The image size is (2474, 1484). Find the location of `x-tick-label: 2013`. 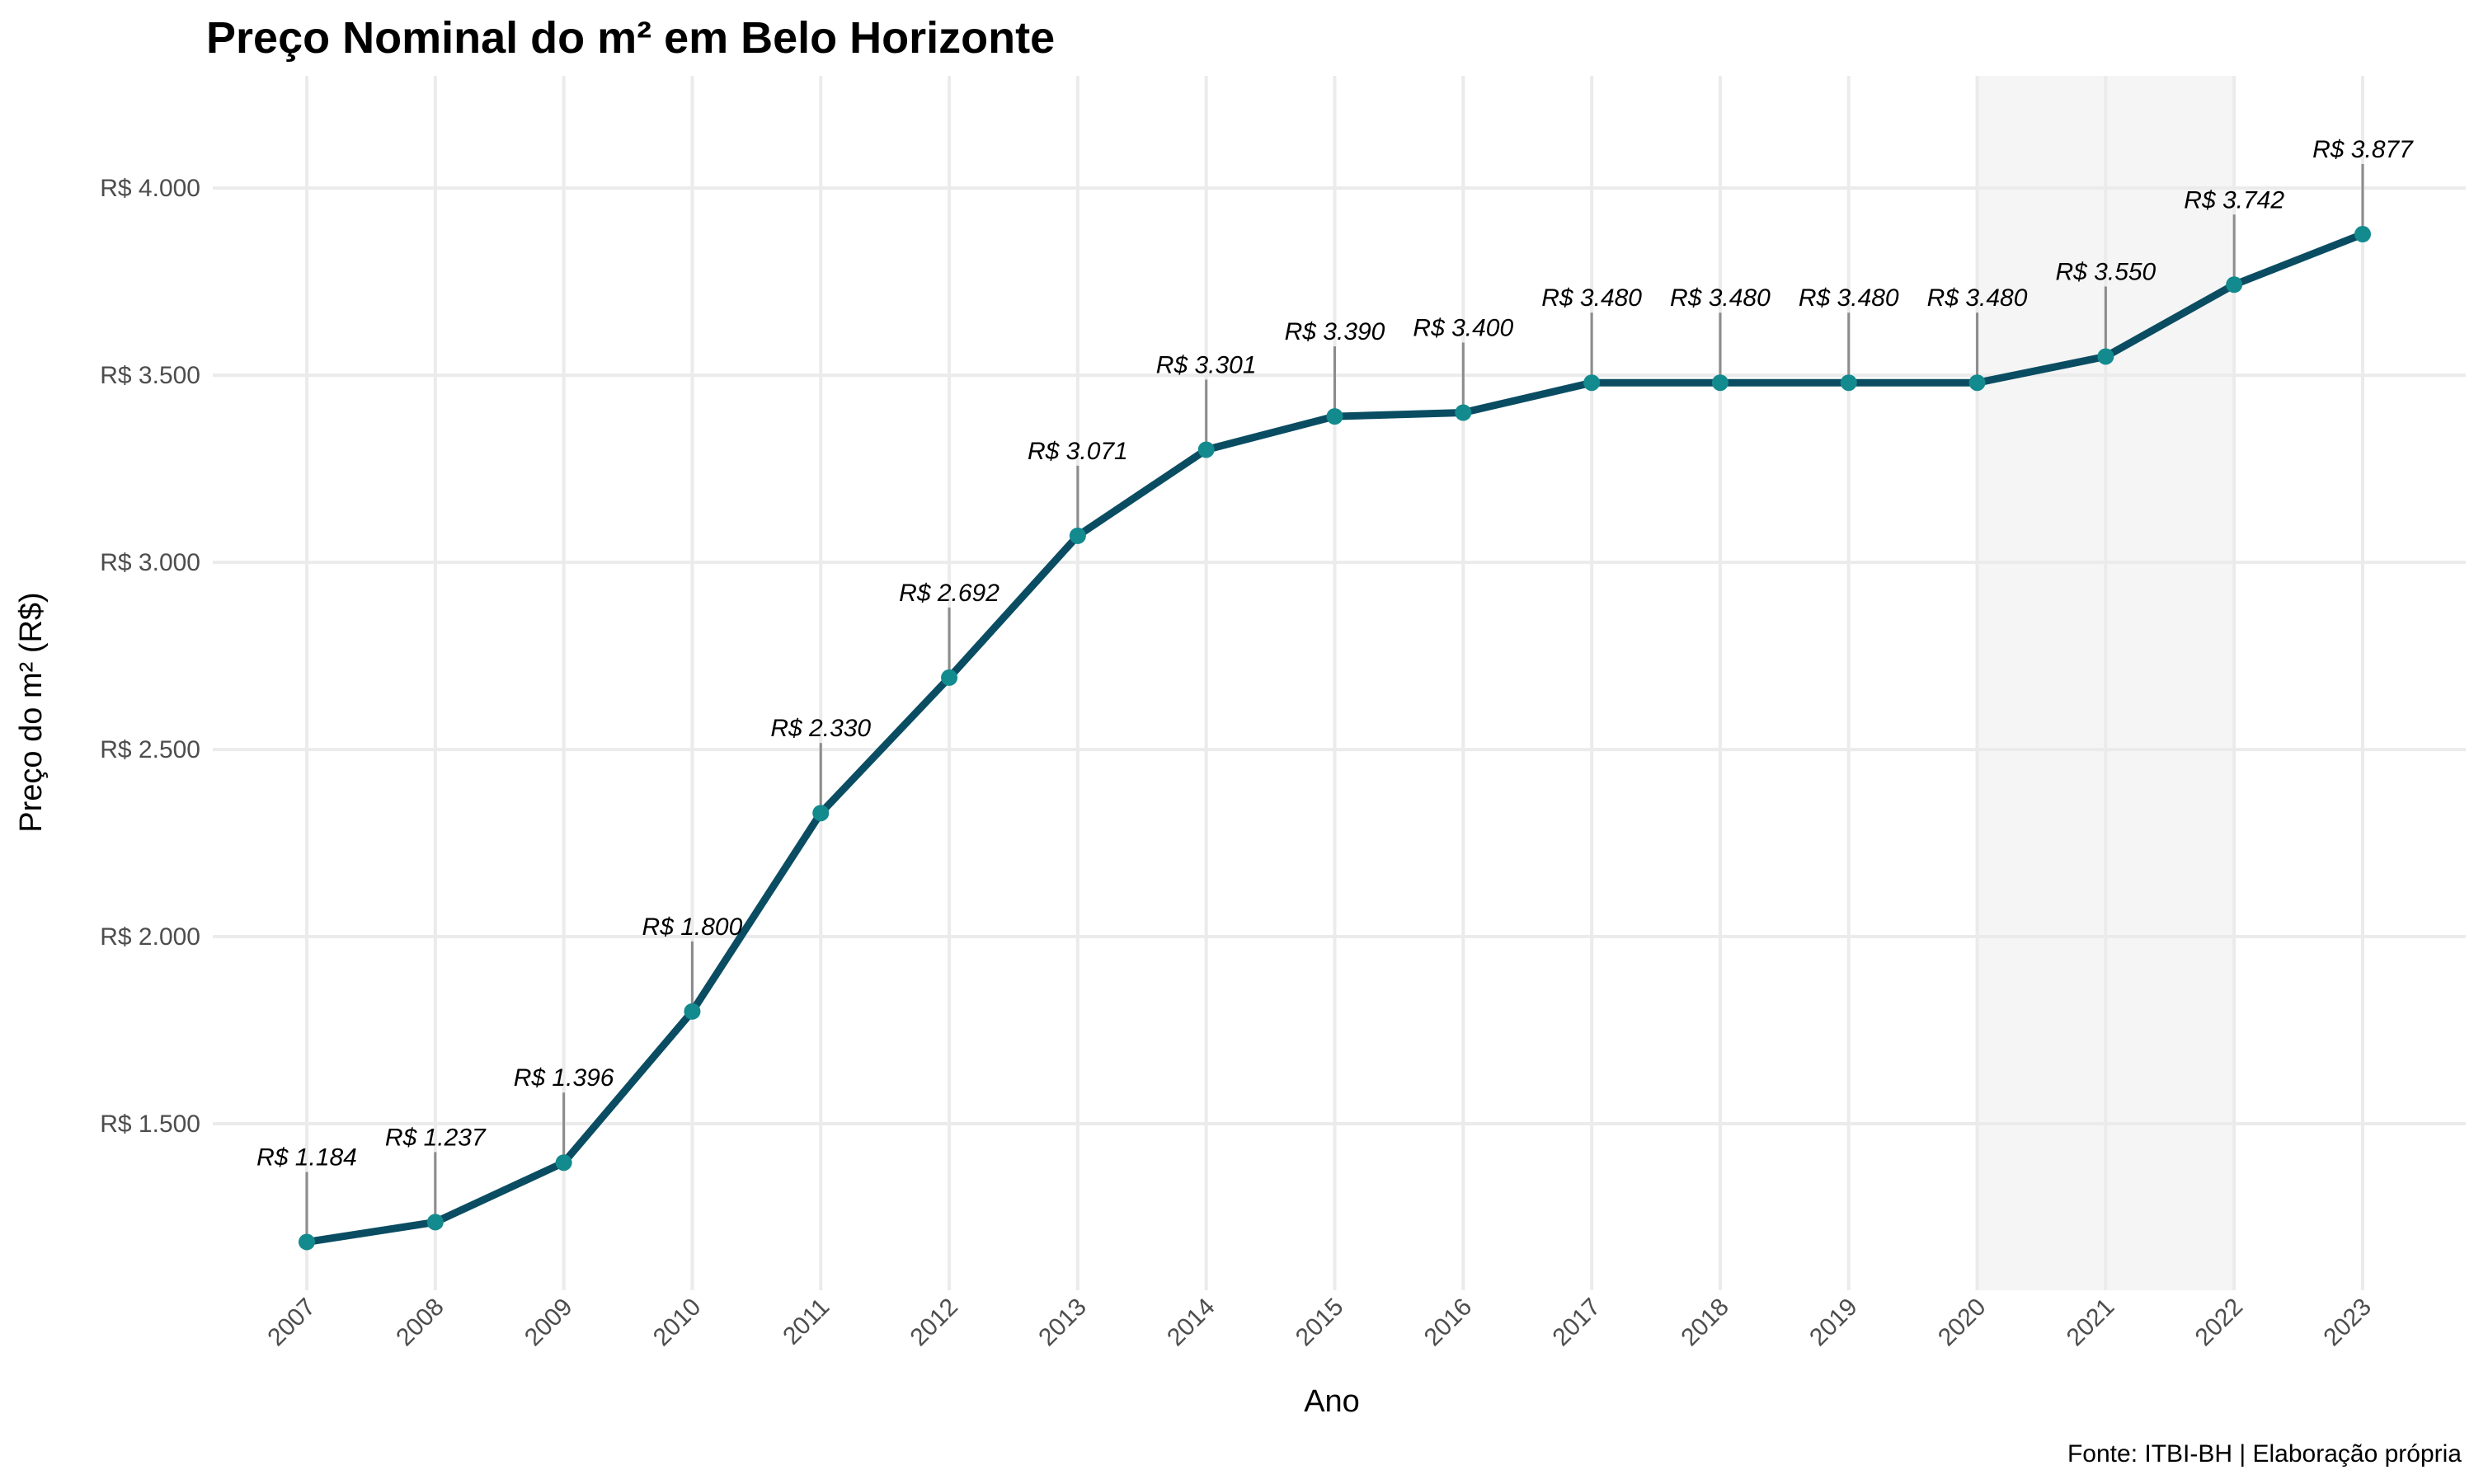

x-tick-label: 2013 is located at coordinates (1062, 1323).